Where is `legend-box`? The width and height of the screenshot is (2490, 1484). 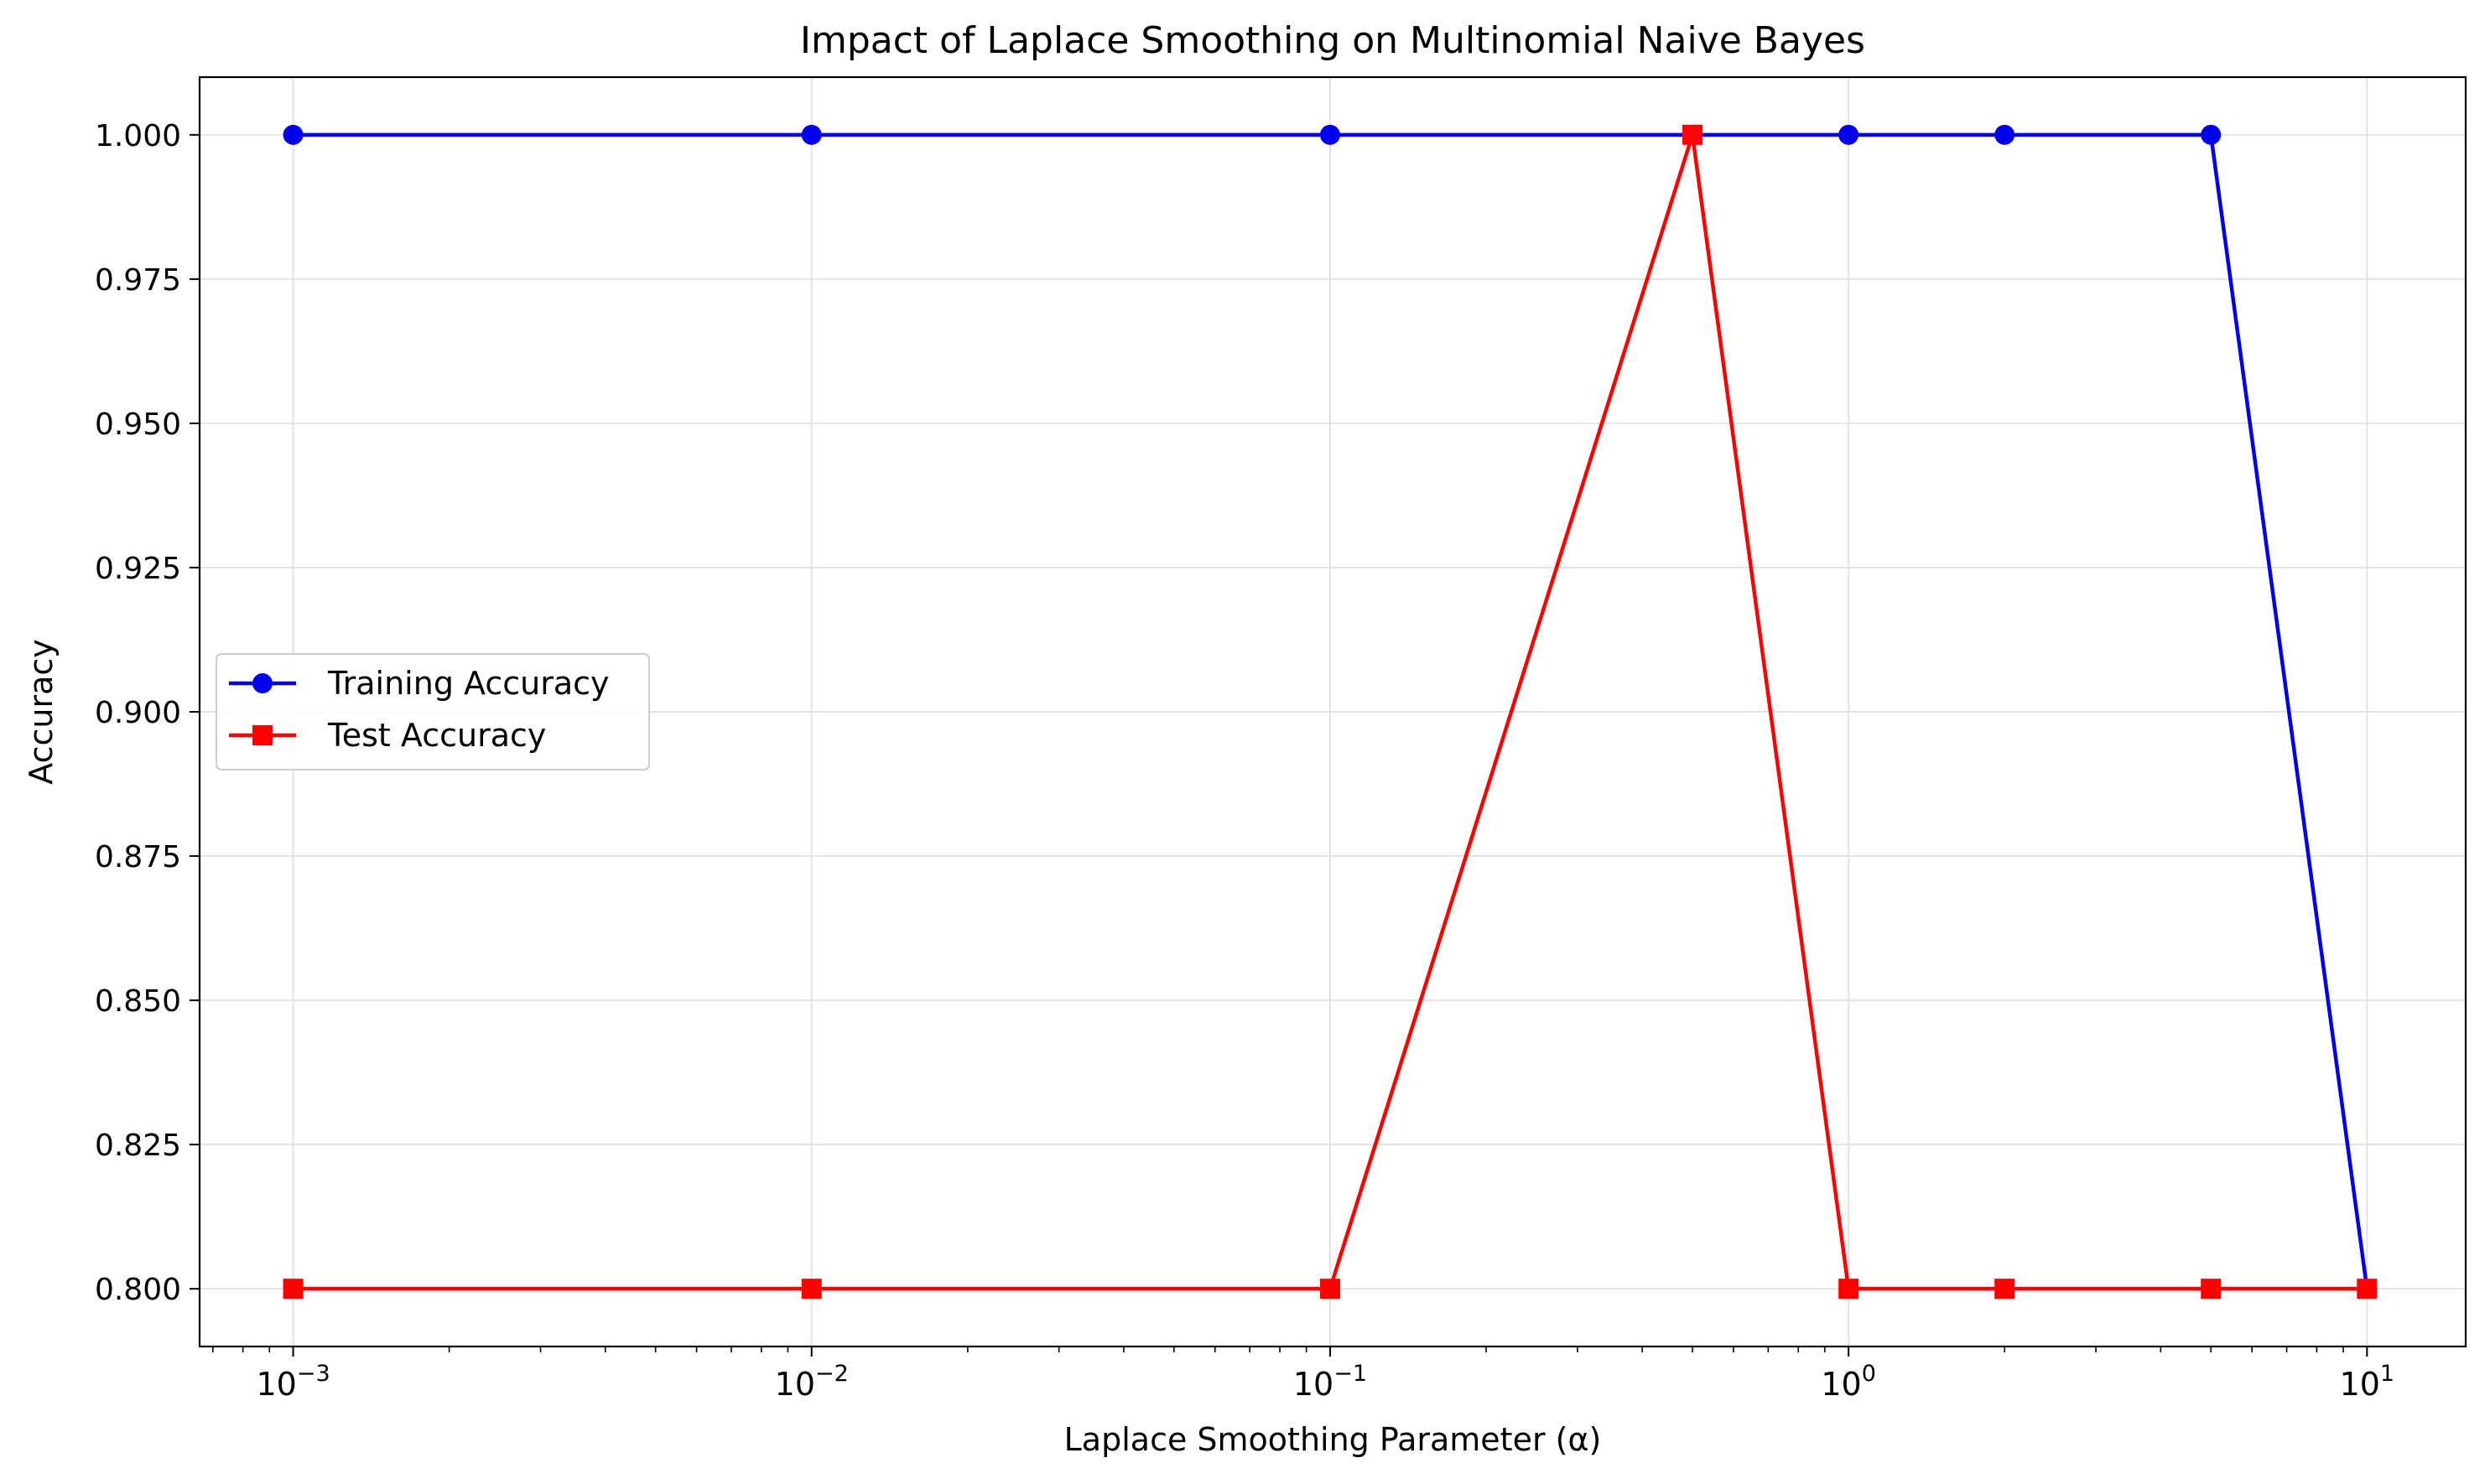
legend-box is located at coordinates (433, 712).